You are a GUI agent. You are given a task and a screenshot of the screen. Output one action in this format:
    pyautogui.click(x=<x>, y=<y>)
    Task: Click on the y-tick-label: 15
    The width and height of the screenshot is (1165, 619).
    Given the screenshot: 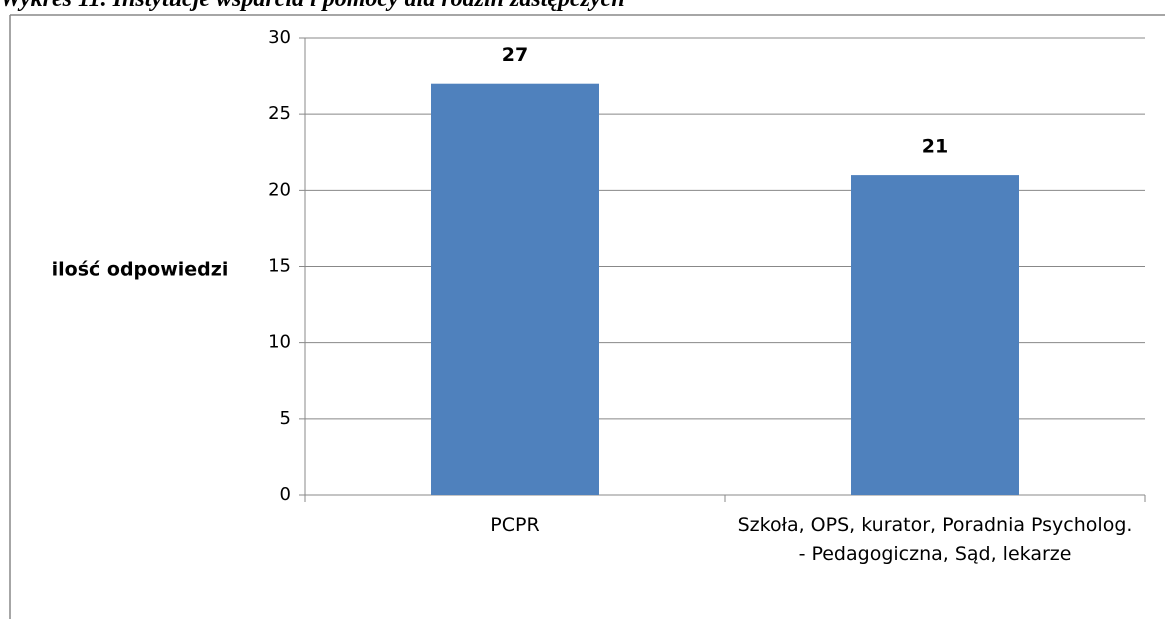 What is the action you would take?
    pyautogui.click(x=279, y=266)
    